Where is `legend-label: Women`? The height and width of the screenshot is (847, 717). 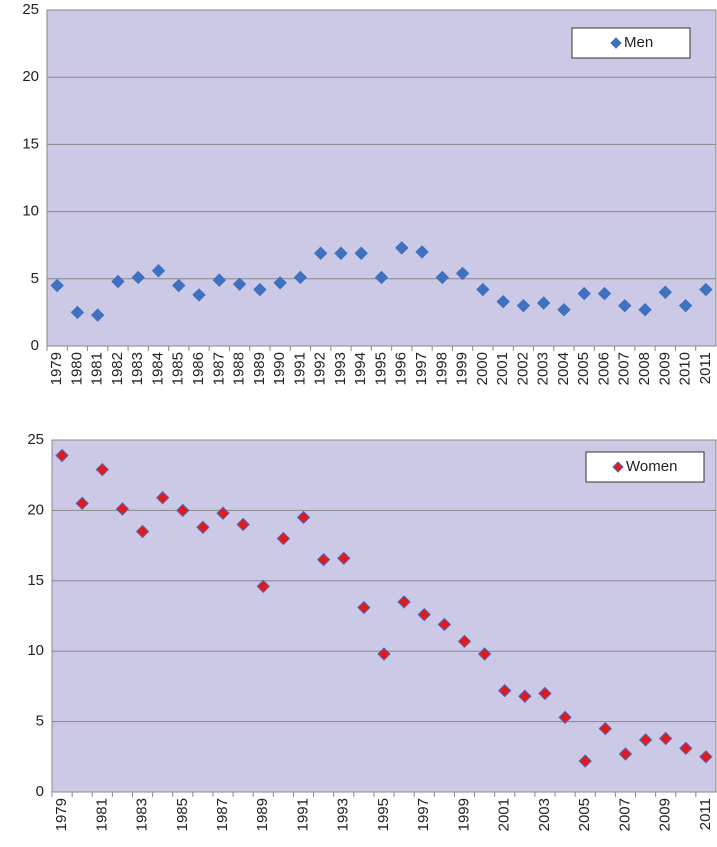
legend-label: Women is located at coordinates (651, 466).